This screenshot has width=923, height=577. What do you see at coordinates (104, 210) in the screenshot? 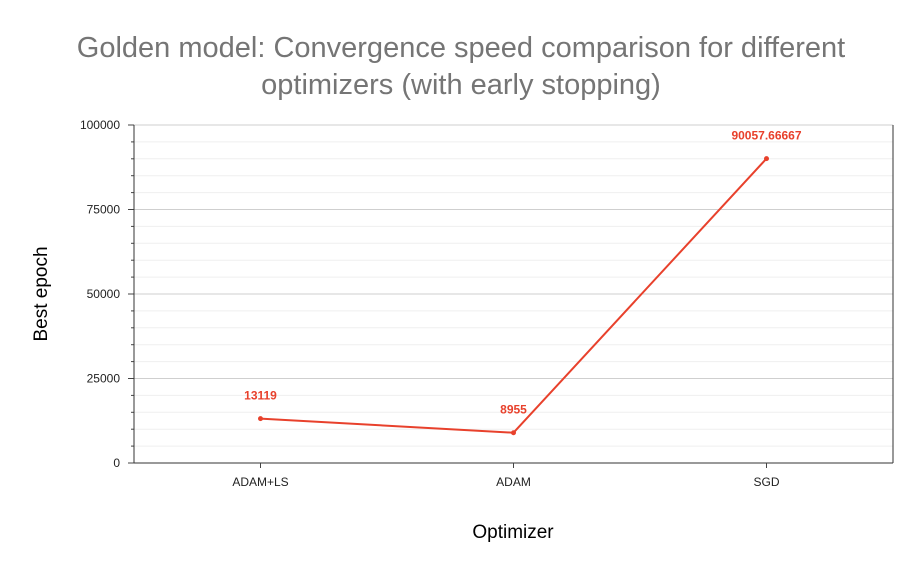
I see `y-tick-label: 75000` at bounding box center [104, 210].